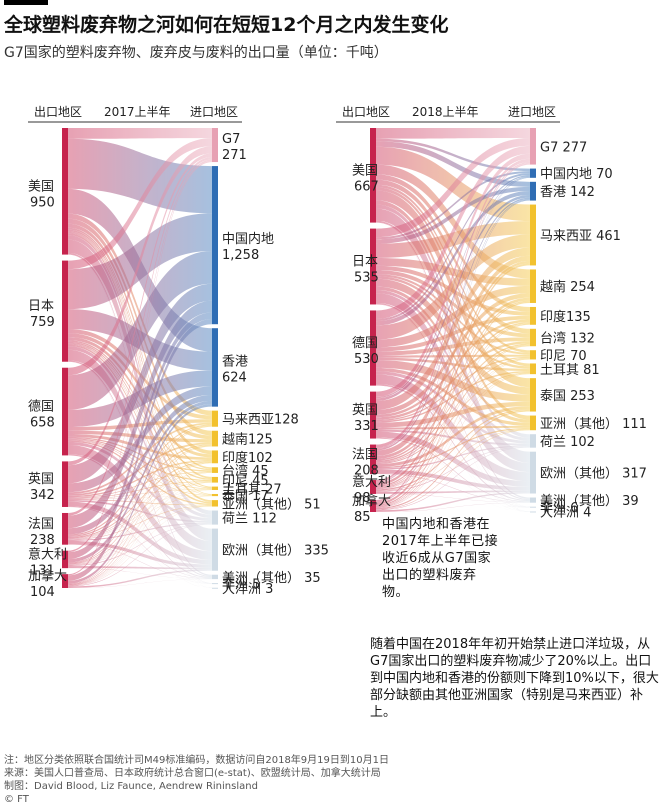 The height and width of the screenshot is (809, 670). I want to click on flow-n6-n9, so click(453, 460).